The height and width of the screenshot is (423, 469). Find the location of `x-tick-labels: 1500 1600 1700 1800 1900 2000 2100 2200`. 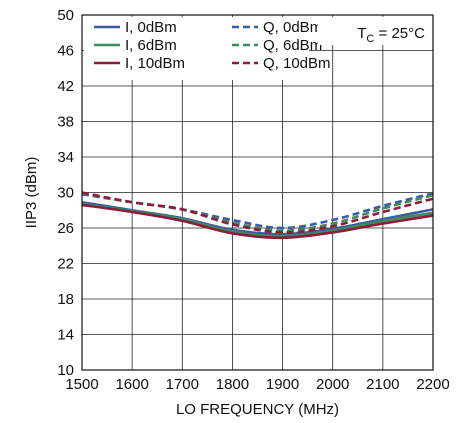

x-tick-labels: 1500 1600 1700 1800 1900 2000 2100 2200 is located at coordinates (257, 384).